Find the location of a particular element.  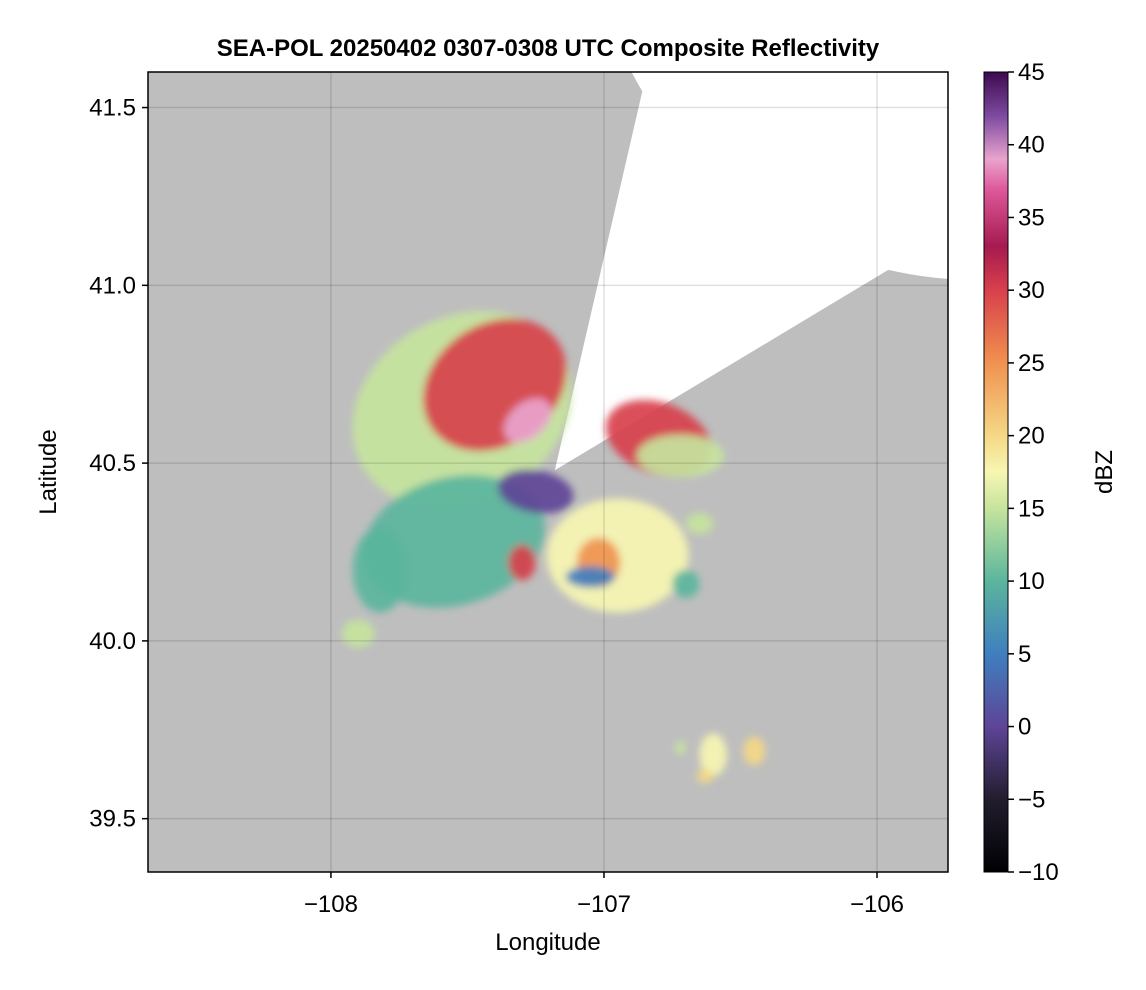

y-tick-label: 39.5 is located at coordinates (112, 819).